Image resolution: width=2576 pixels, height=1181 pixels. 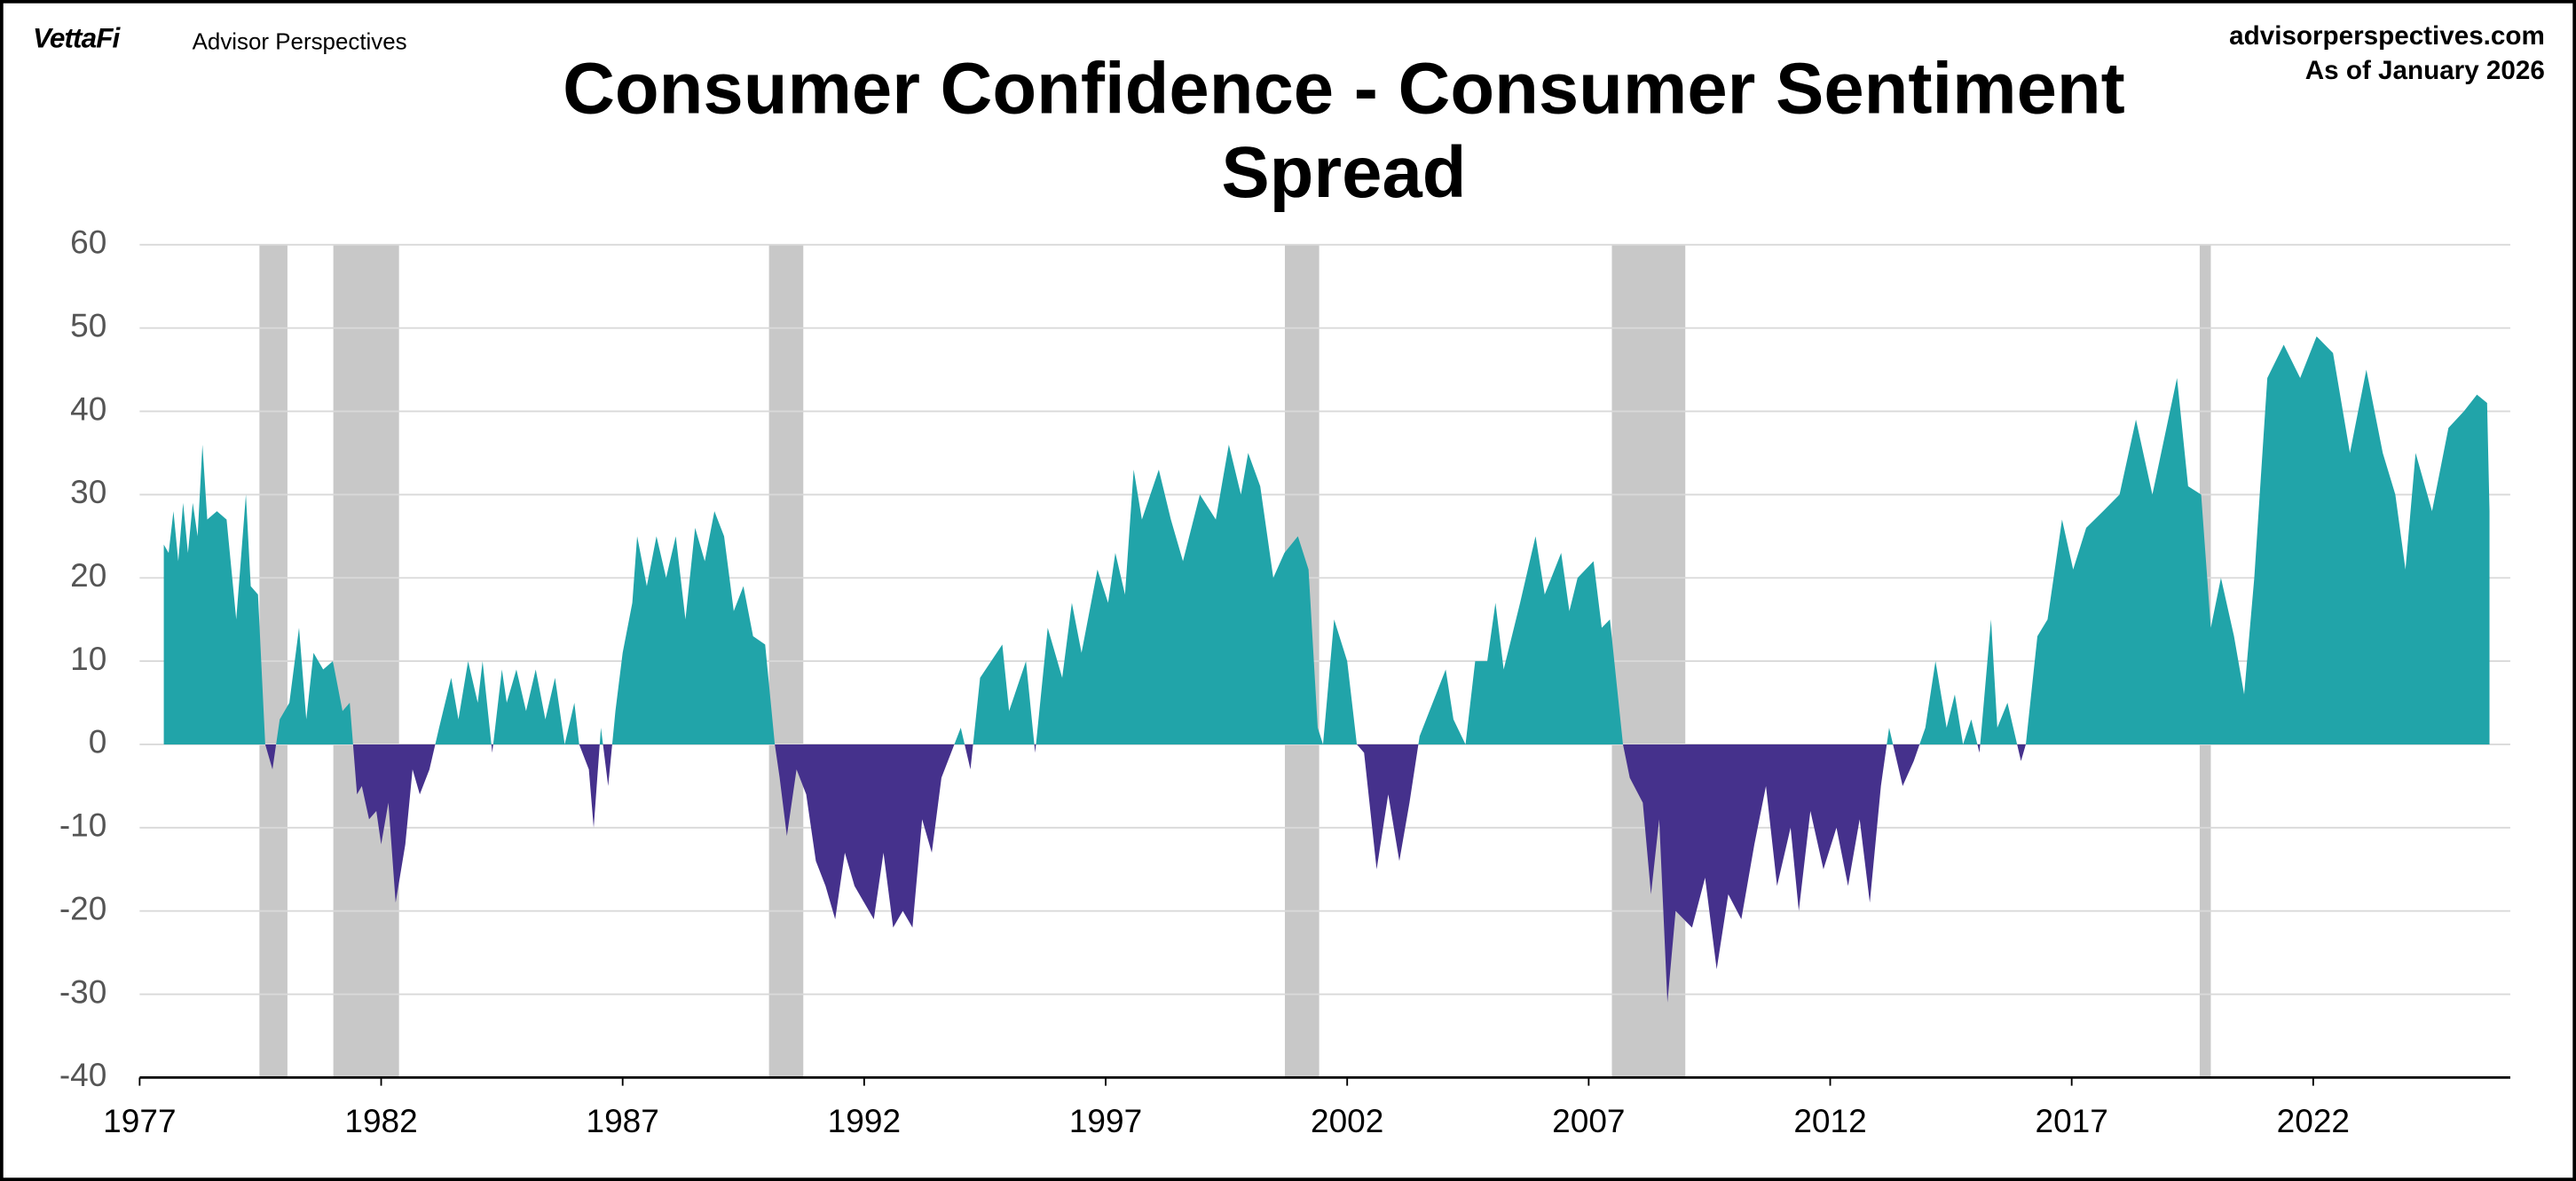 I want to click on y-tick-label: 40, so click(x=88, y=408).